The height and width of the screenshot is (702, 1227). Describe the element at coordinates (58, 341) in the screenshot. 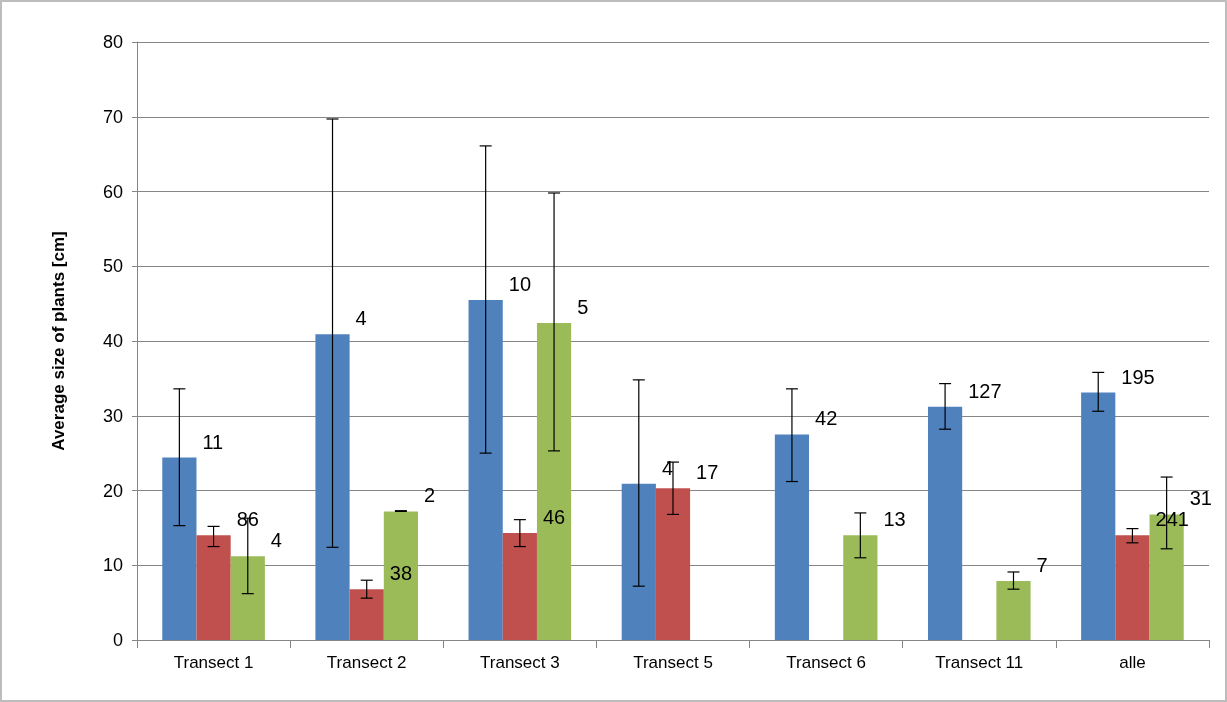

I see `y-axis-title: Average size of plants [cm]` at that location.